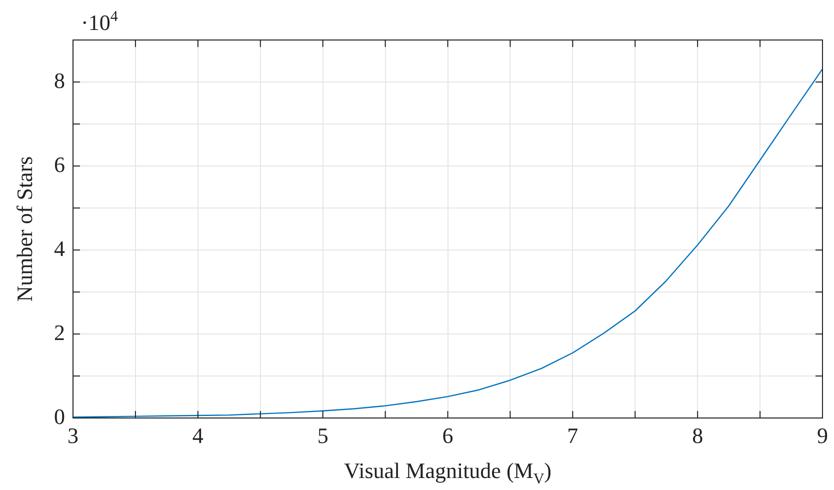 This screenshot has height=490, width=834. I want to click on y-axis-title: Number of Stars, so click(24, 229).